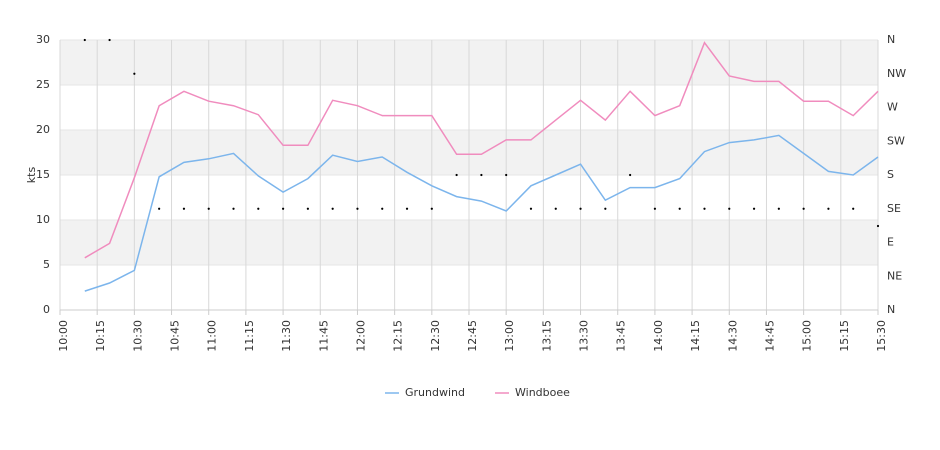 The height and width of the screenshot is (450, 940). Describe the element at coordinates (175, 336) in the screenshot. I see `x-tick-label: 10:45` at that location.